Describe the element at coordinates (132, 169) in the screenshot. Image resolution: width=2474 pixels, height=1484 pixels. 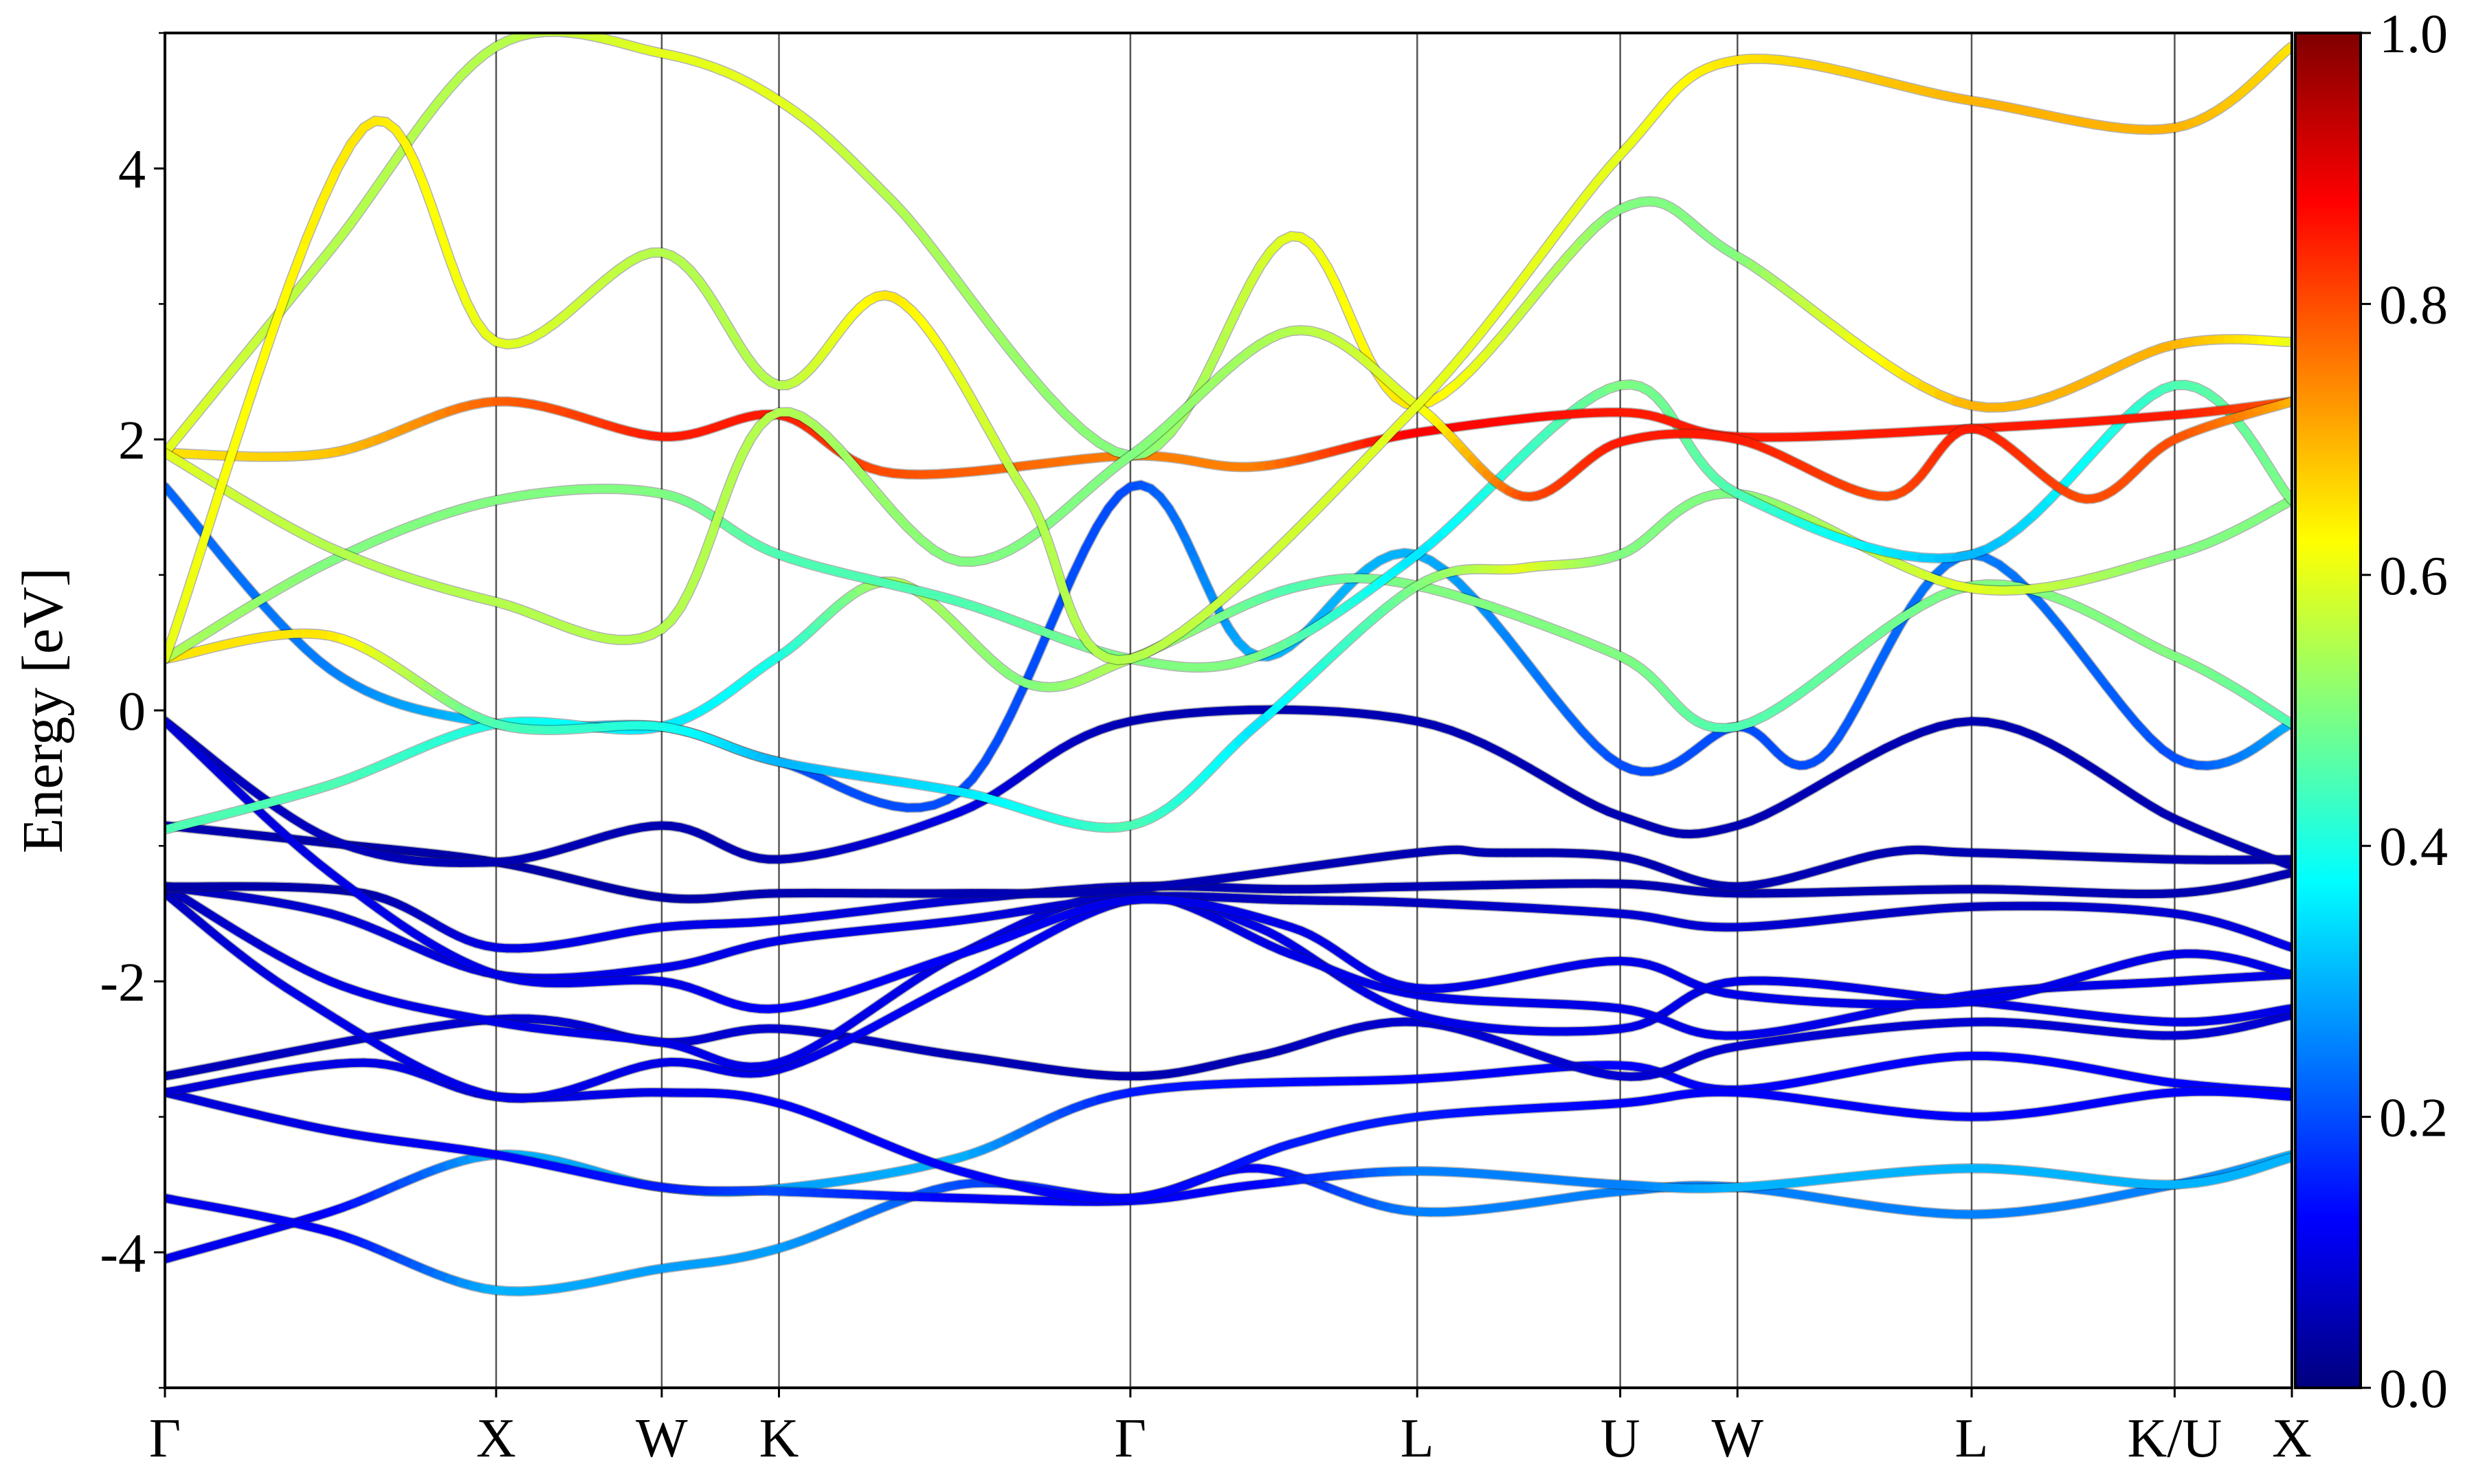
I see `y-tick-label: 4` at that location.